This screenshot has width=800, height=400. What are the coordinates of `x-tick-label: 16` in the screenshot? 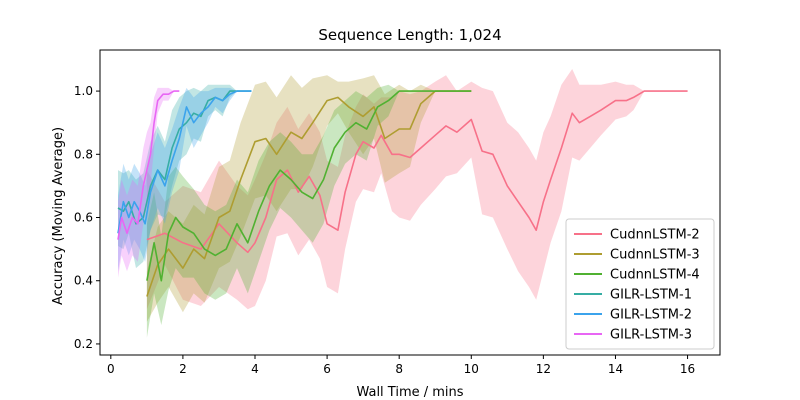 It's located at (687, 369).